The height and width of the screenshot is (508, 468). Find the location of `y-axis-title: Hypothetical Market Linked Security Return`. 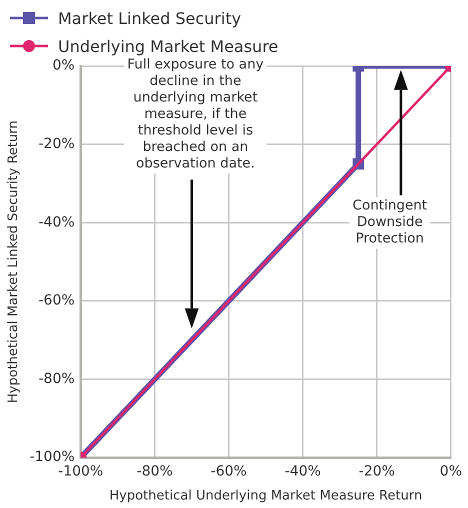

y-axis-title: Hypothetical Market Linked Security Return is located at coordinates (14, 262).